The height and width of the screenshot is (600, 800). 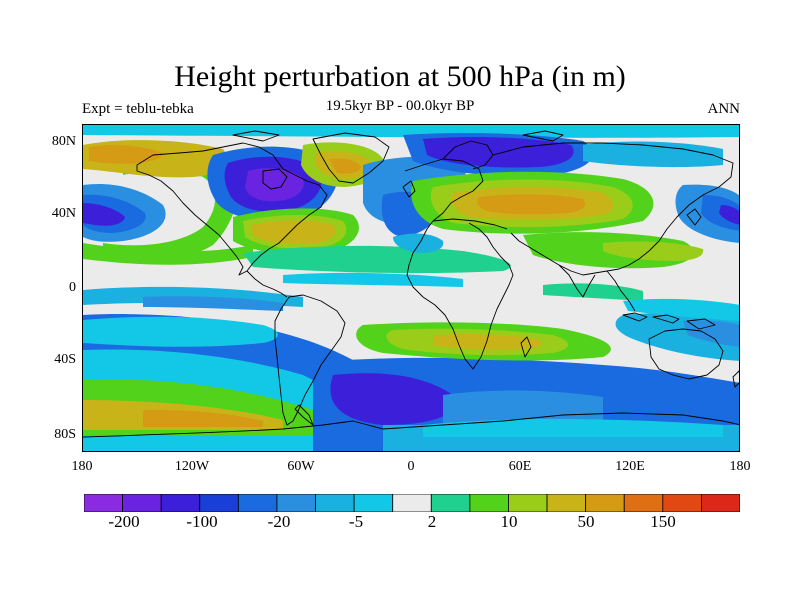 I want to click on lon-tick-120e: 120E, so click(x=630, y=466).